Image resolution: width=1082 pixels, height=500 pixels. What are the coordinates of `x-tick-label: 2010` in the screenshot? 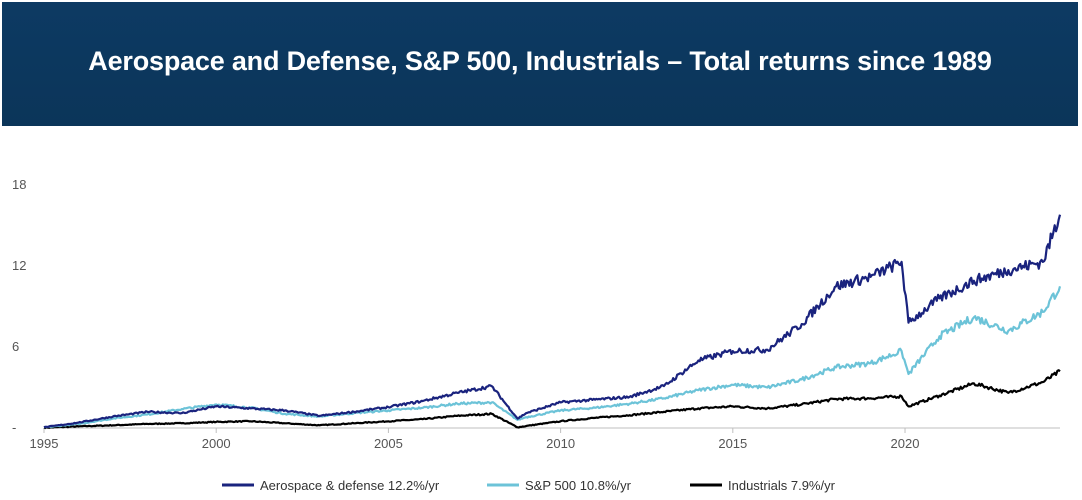 It's located at (560, 443).